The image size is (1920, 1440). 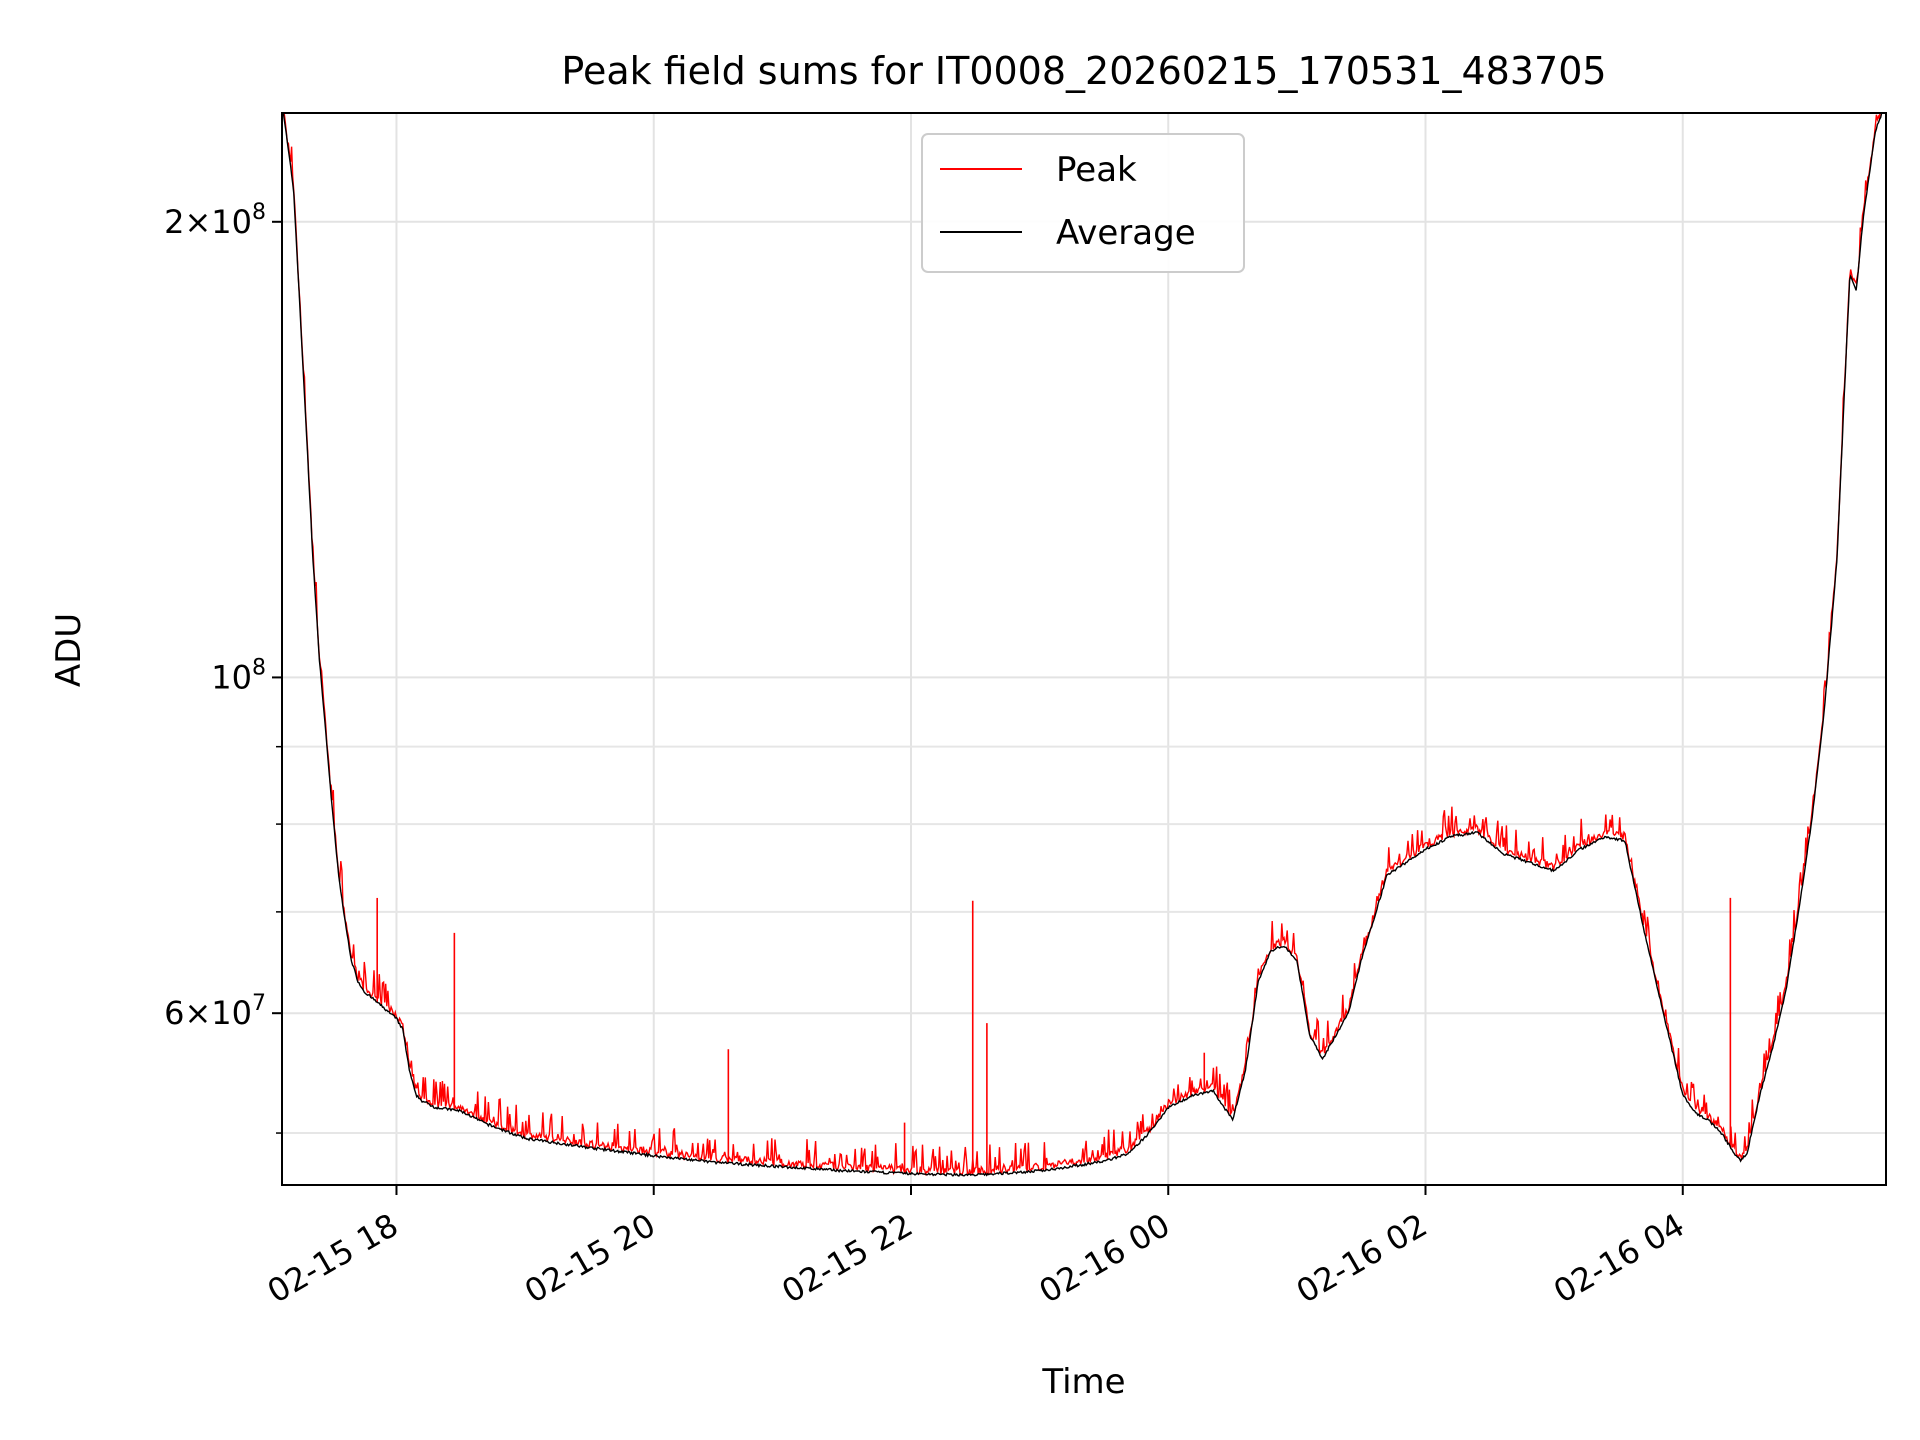 I want to click on y-tick-exponent: 7, so click(x=259, y=1003).